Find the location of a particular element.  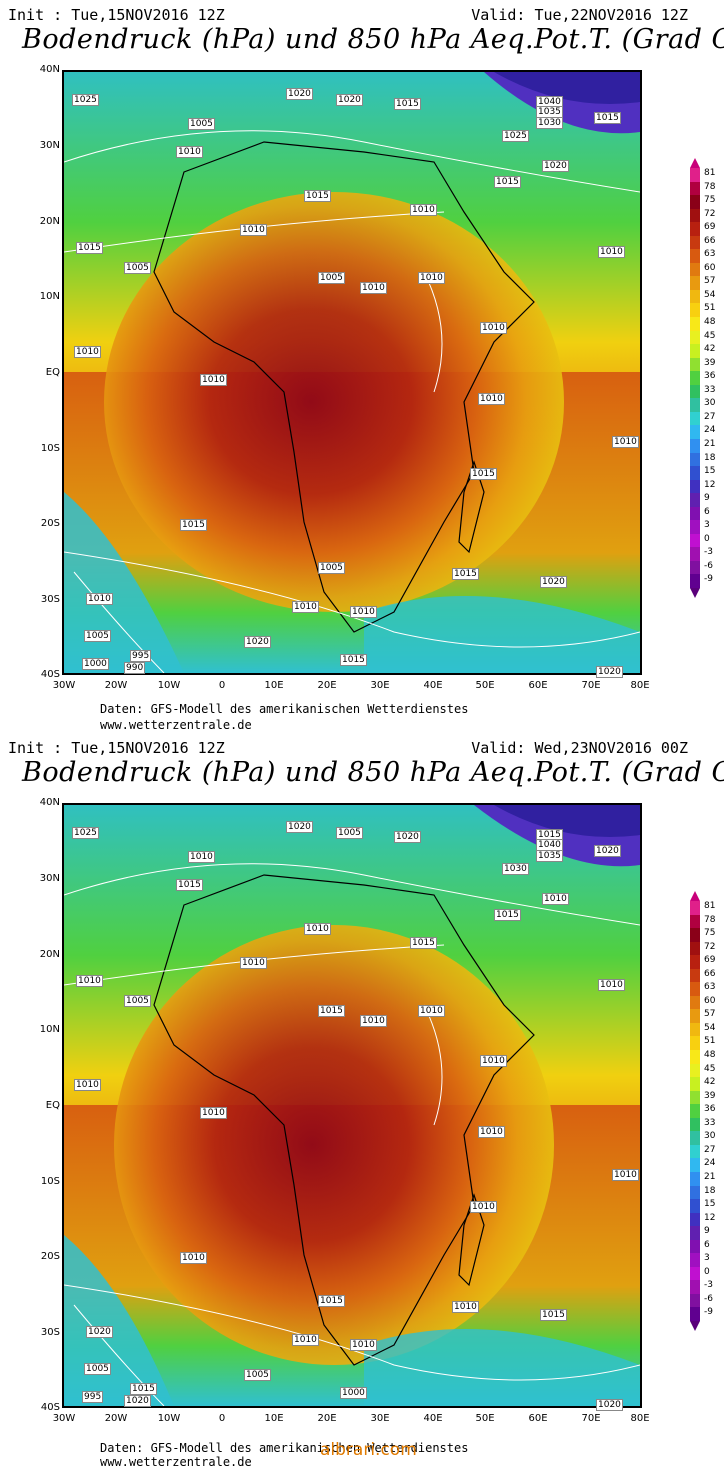

lat-label: 10N is located at coordinates (49, 296).